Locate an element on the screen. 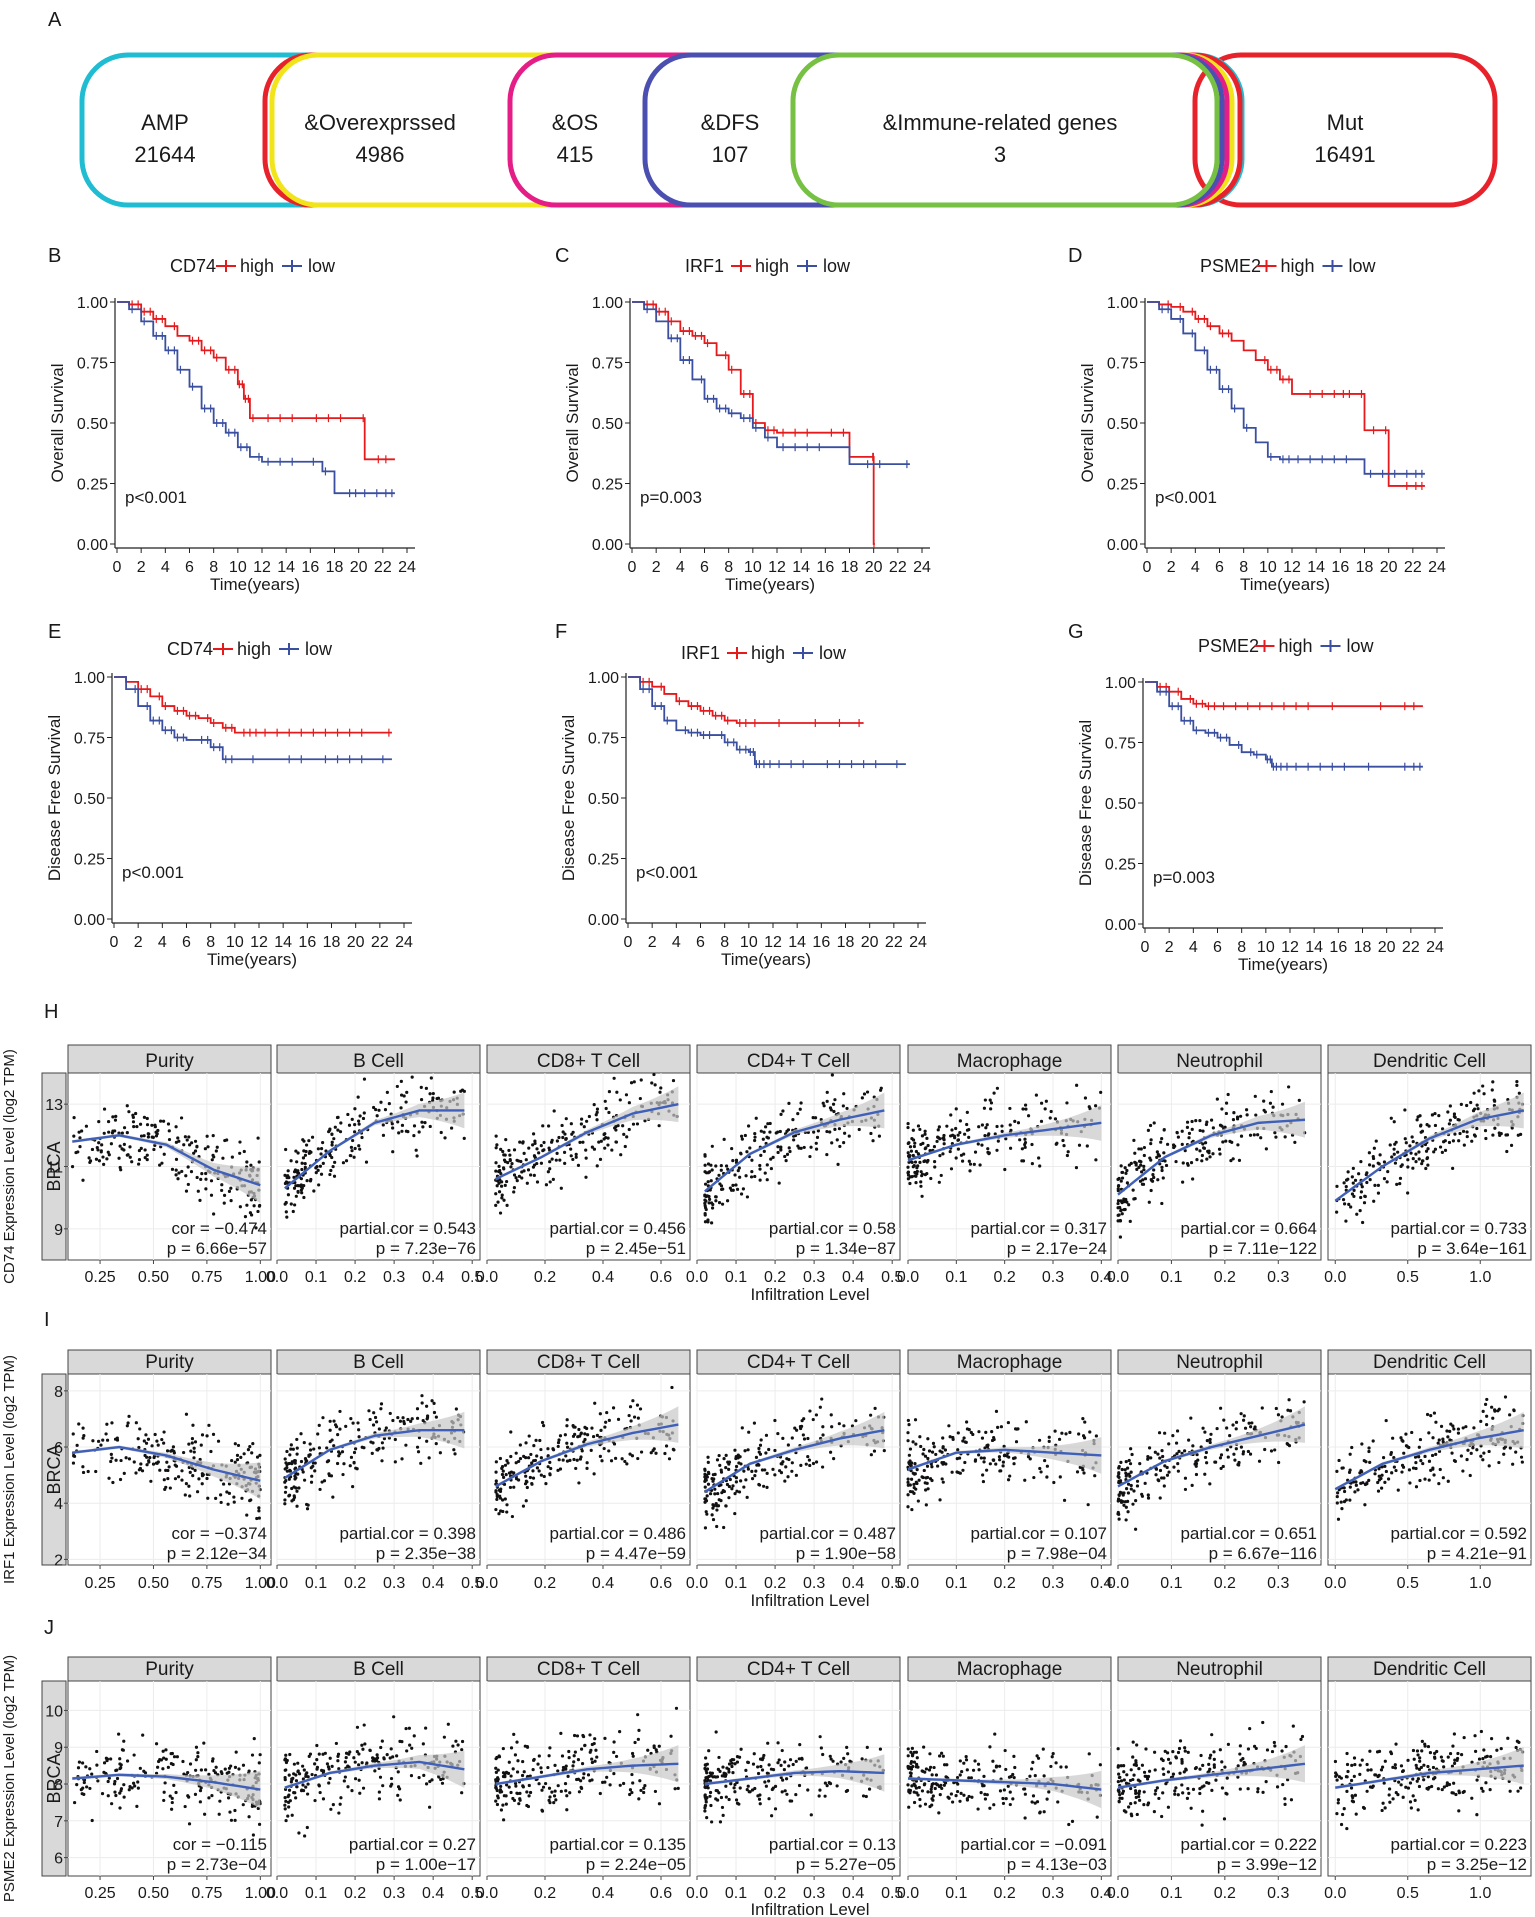 The height and width of the screenshot is (1917, 1535). p-value-label: p = 4.13e−03 is located at coordinates (1057, 1864).